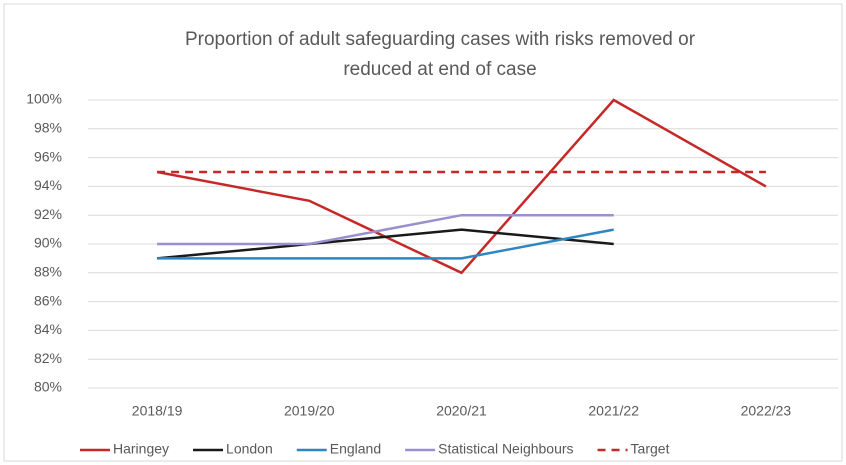  I want to click on legend-label: London, so click(249, 449).